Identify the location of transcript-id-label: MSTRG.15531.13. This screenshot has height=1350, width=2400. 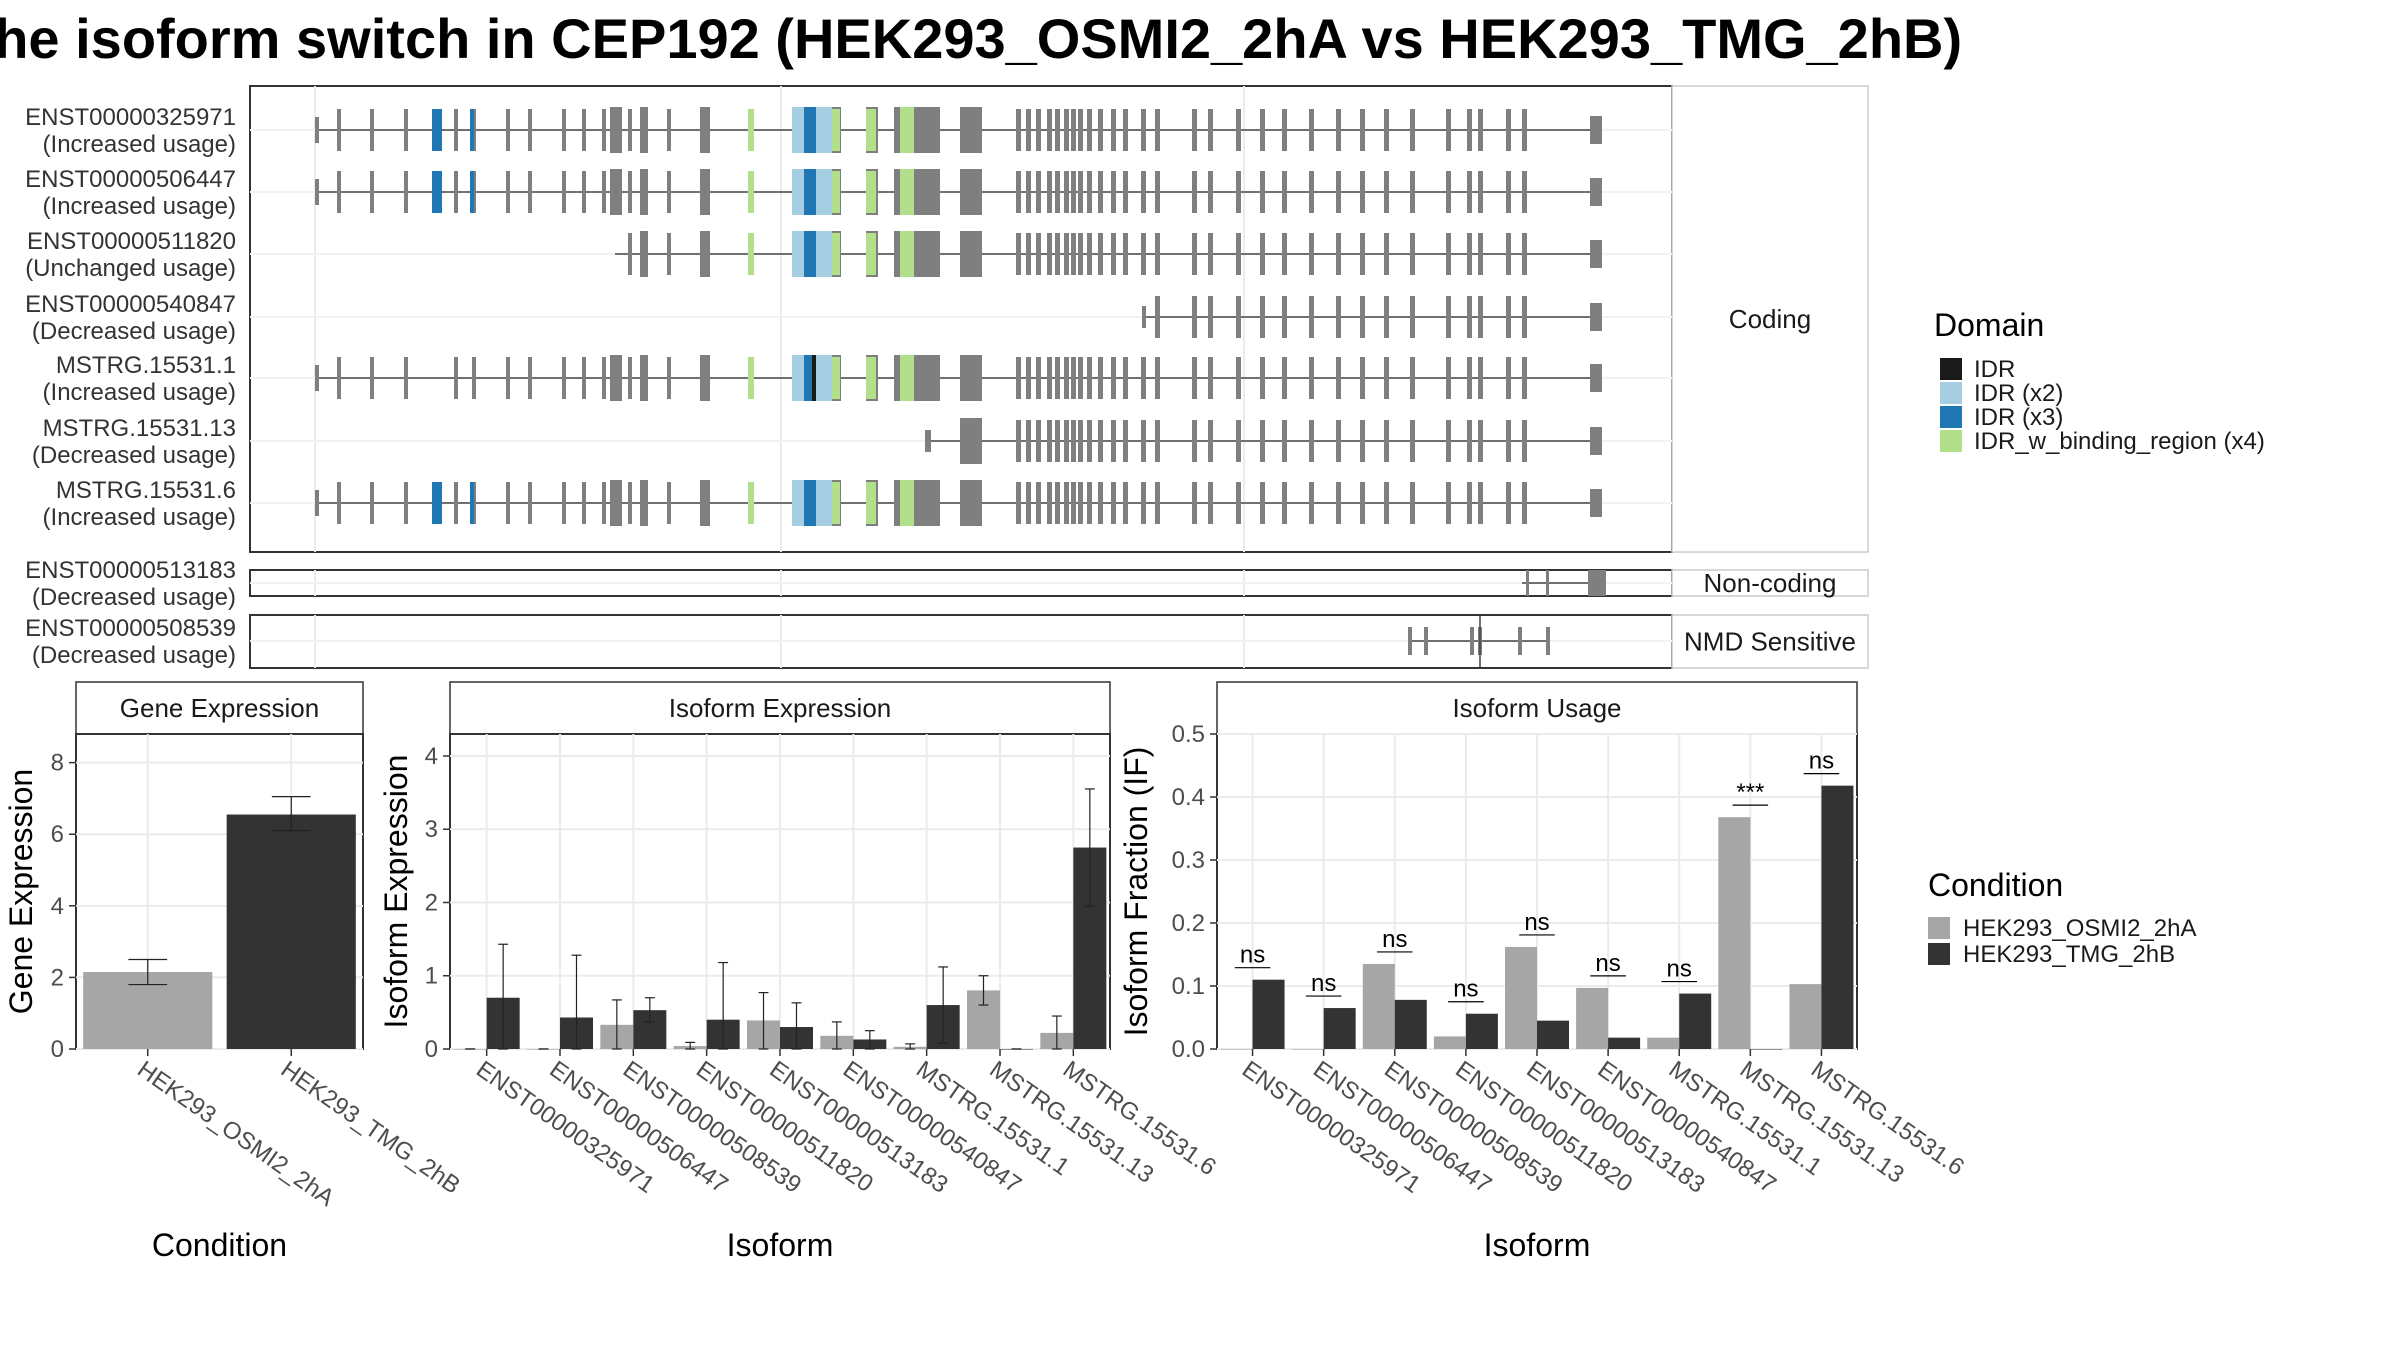
(139, 428).